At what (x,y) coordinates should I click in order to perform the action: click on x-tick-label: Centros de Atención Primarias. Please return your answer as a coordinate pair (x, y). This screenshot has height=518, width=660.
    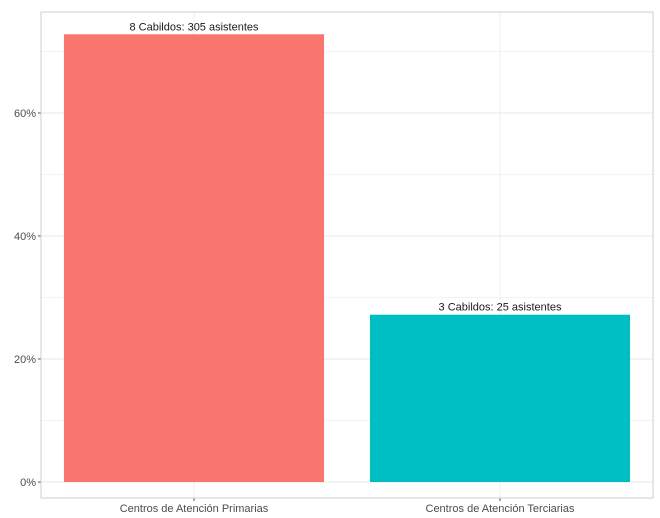
    Looking at the image, I should click on (194, 509).